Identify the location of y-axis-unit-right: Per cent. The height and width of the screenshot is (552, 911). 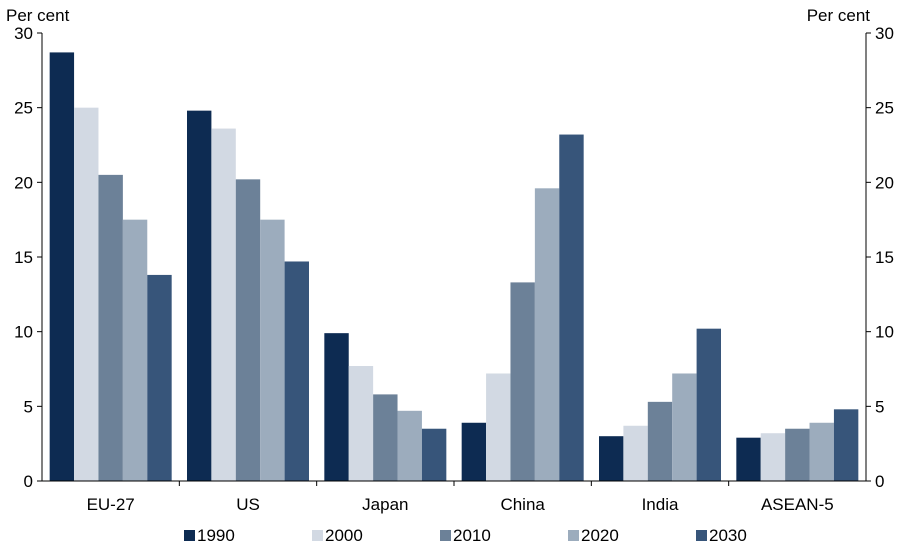
(839, 15).